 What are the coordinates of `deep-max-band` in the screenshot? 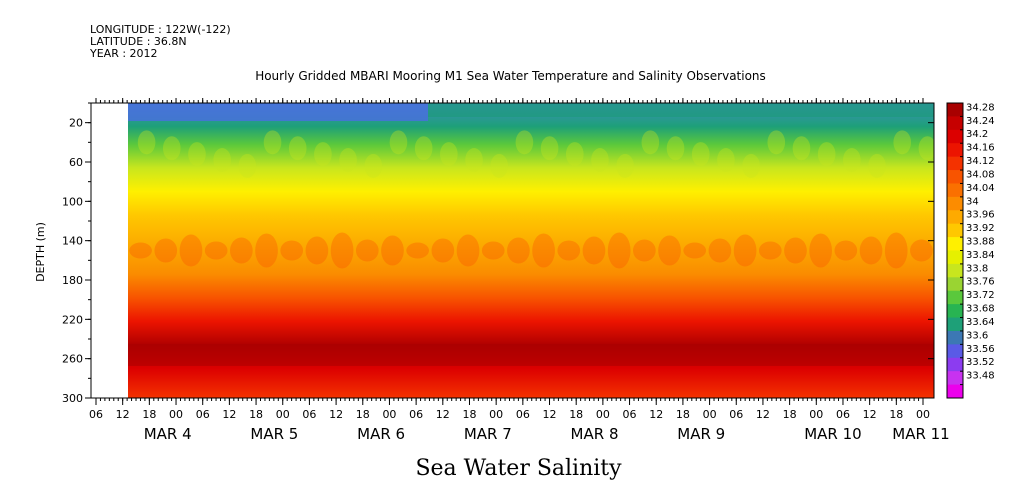 It's located at (531, 354).